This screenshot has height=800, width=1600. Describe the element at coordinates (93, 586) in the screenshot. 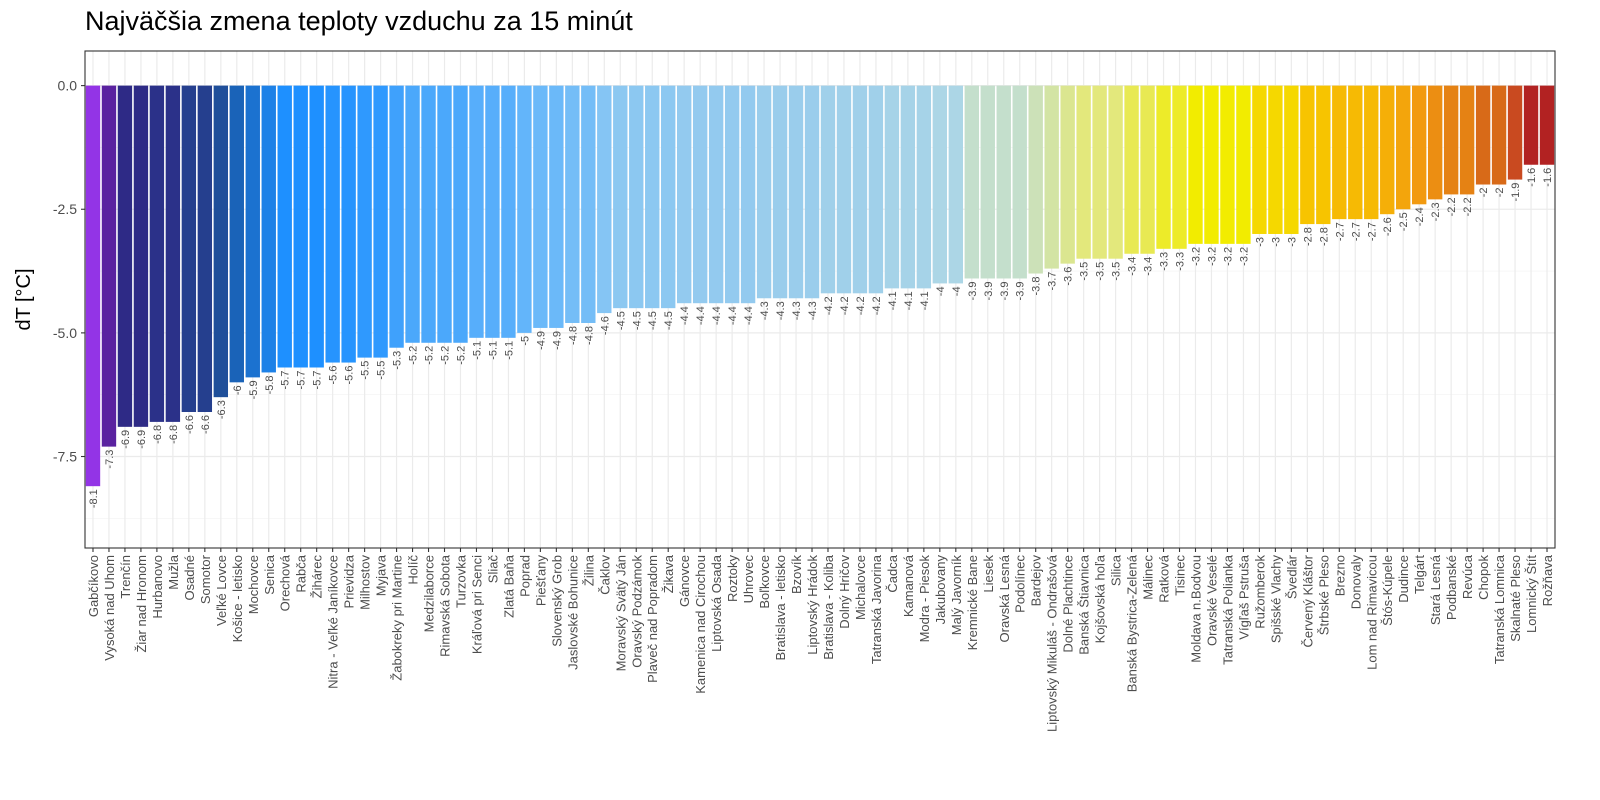

I see `x-tick-label: Gabčíkovo` at that location.